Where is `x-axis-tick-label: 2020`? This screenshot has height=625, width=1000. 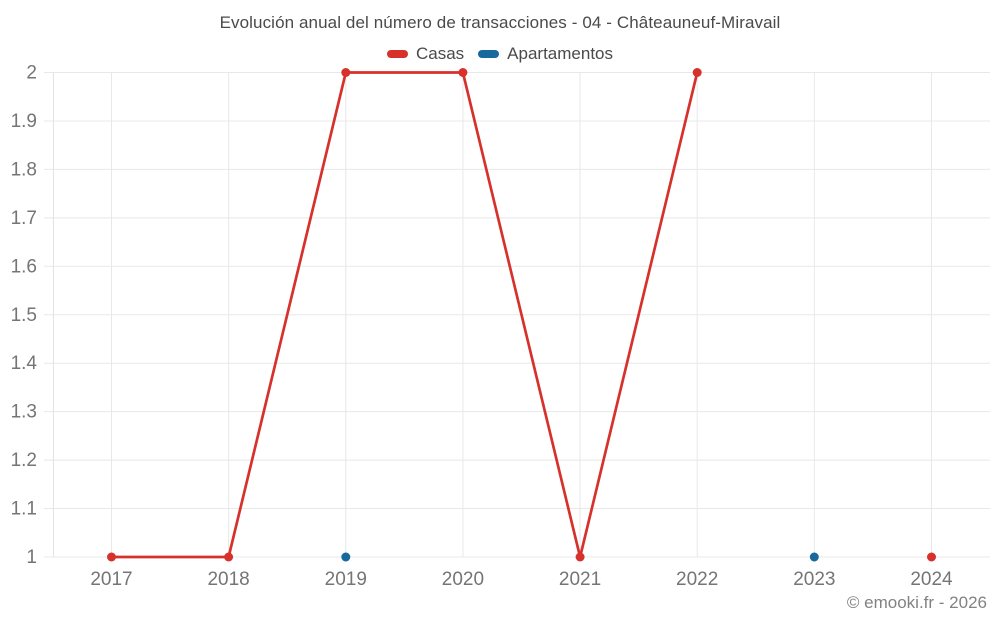 x-axis-tick-label: 2020 is located at coordinates (463, 579).